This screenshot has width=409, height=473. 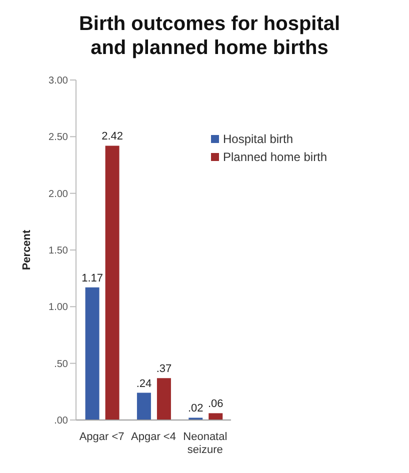 I want to click on y-tick-label: 3.00, so click(x=58, y=81).